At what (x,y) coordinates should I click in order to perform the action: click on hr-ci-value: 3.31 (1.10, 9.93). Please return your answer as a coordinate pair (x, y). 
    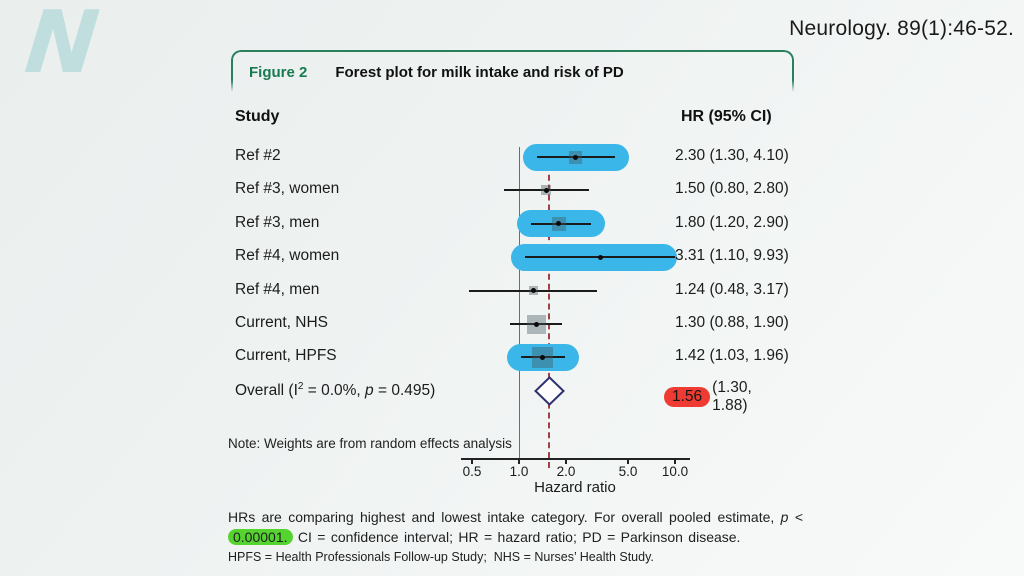
    Looking at the image, I should click on (732, 256).